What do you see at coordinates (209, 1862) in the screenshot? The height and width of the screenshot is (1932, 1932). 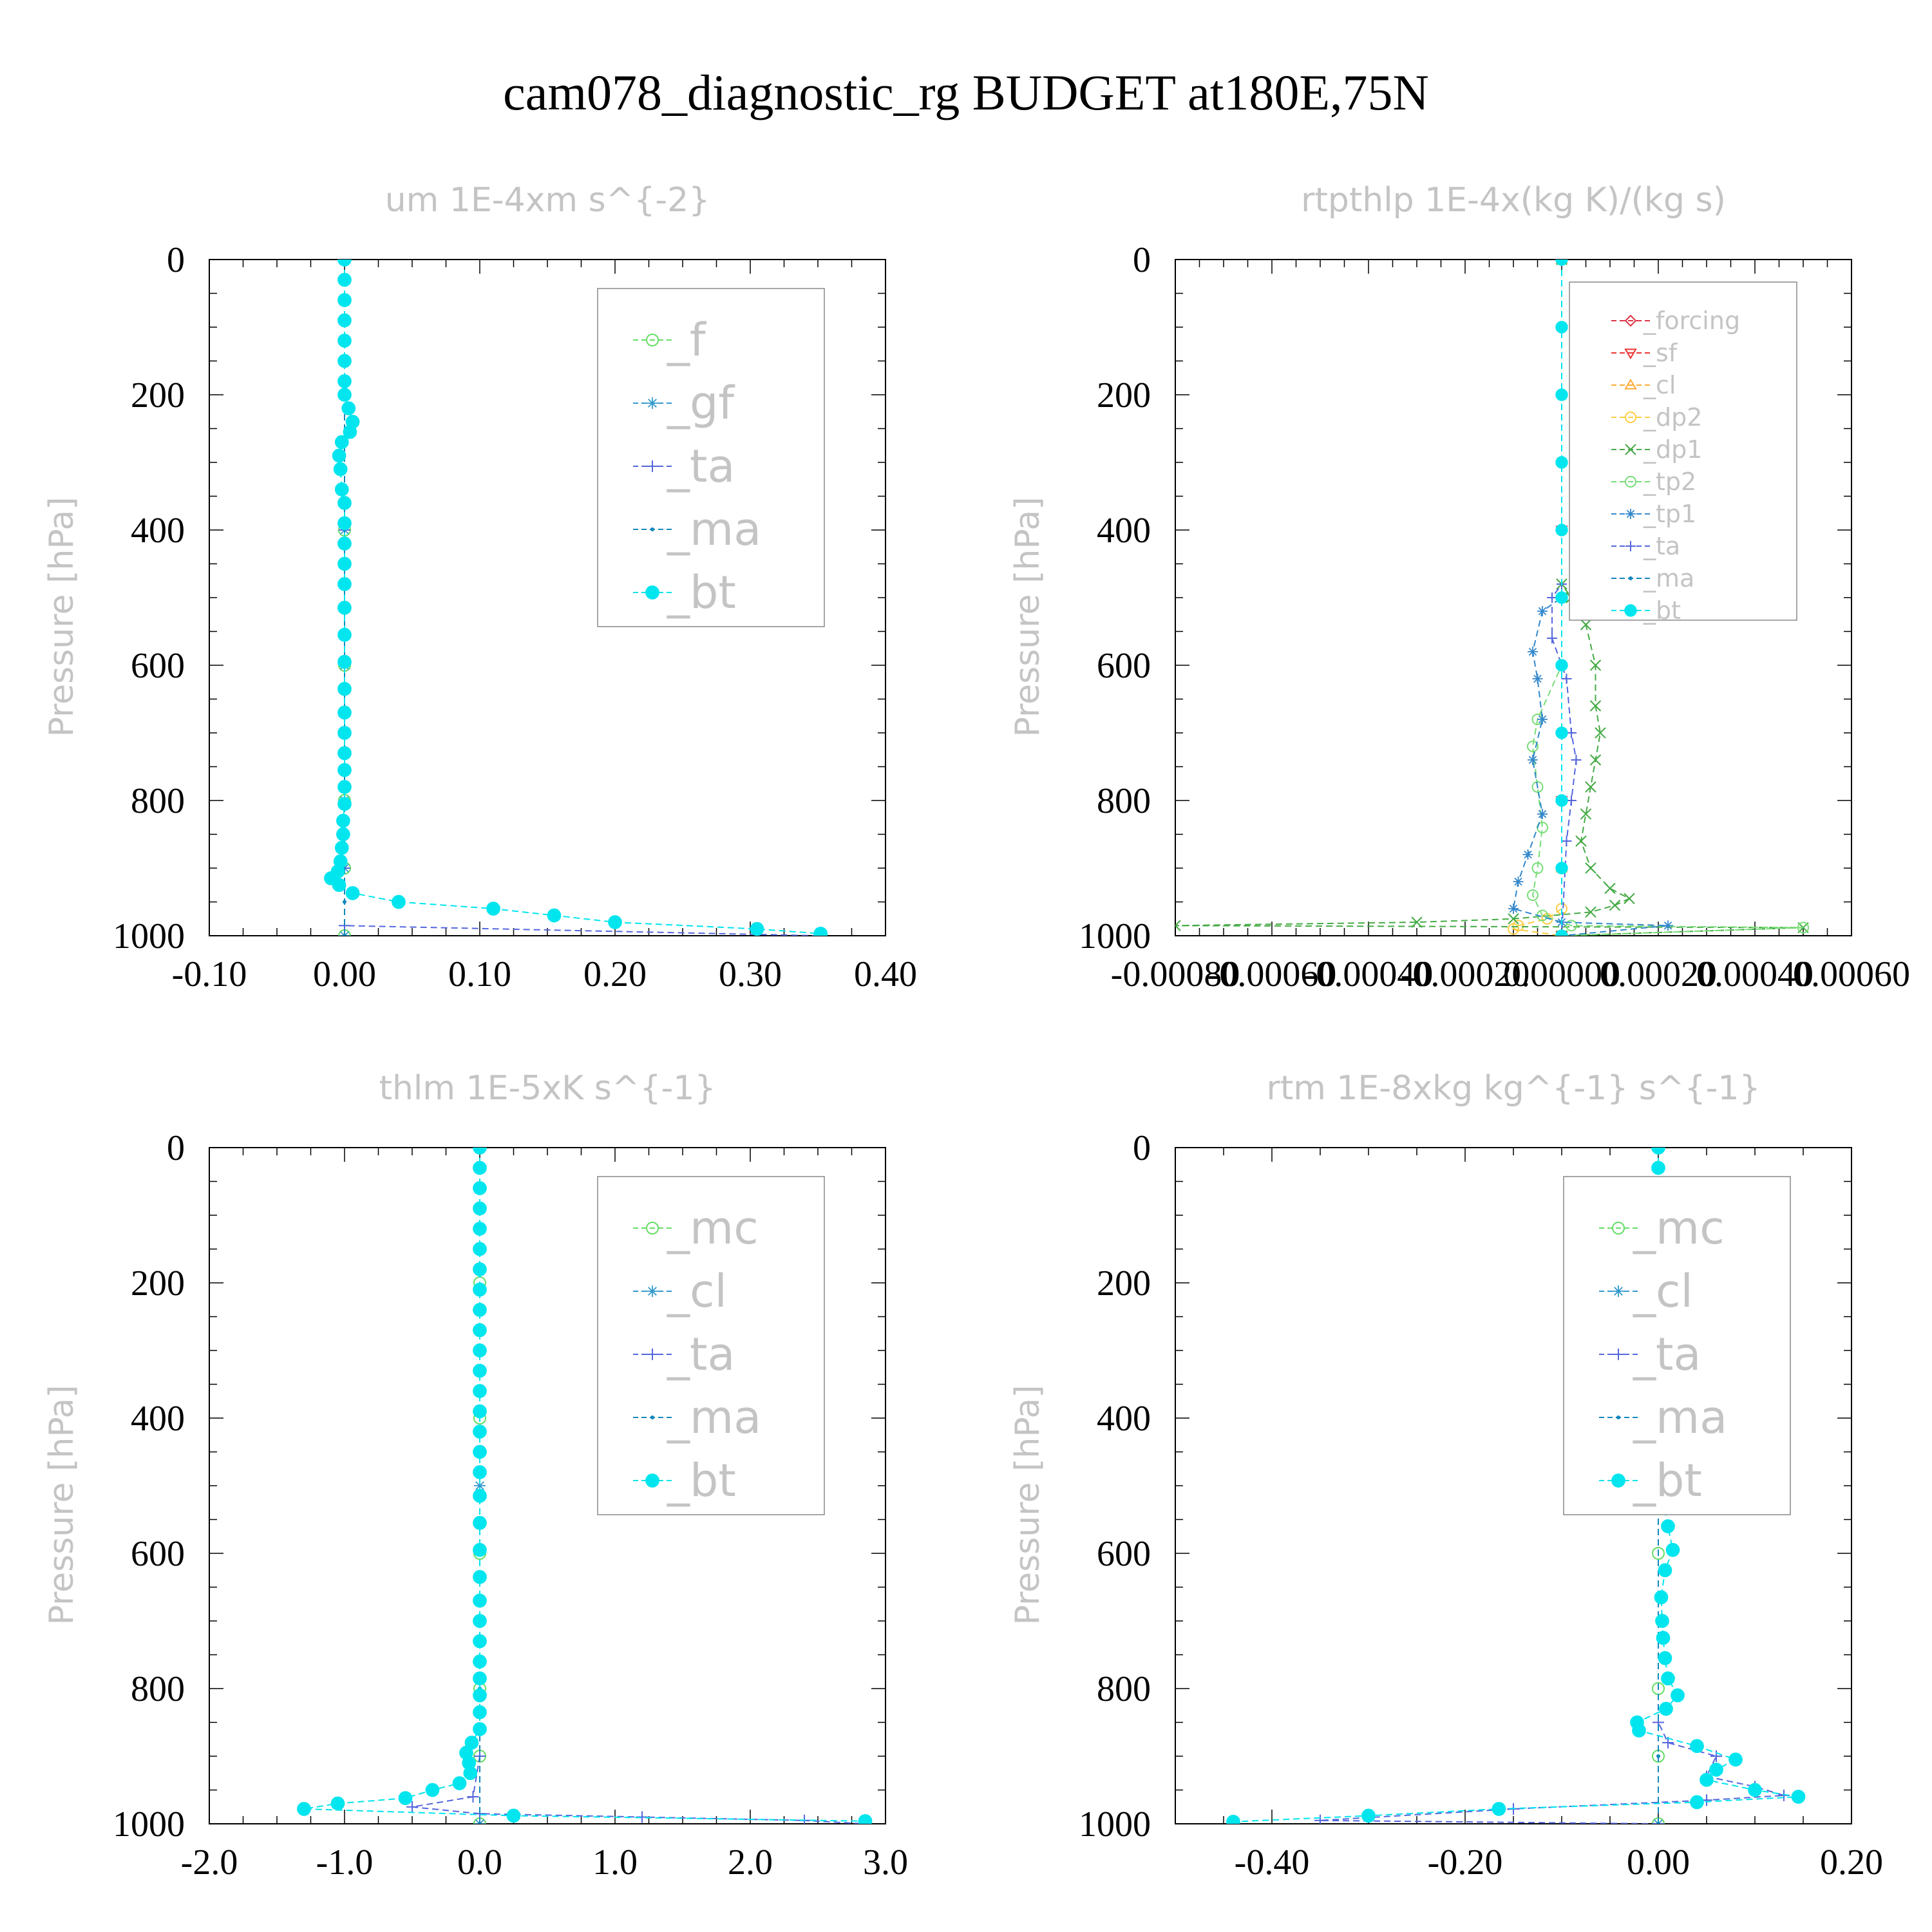 I see `x-tick-label: -2.0` at bounding box center [209, 1862].